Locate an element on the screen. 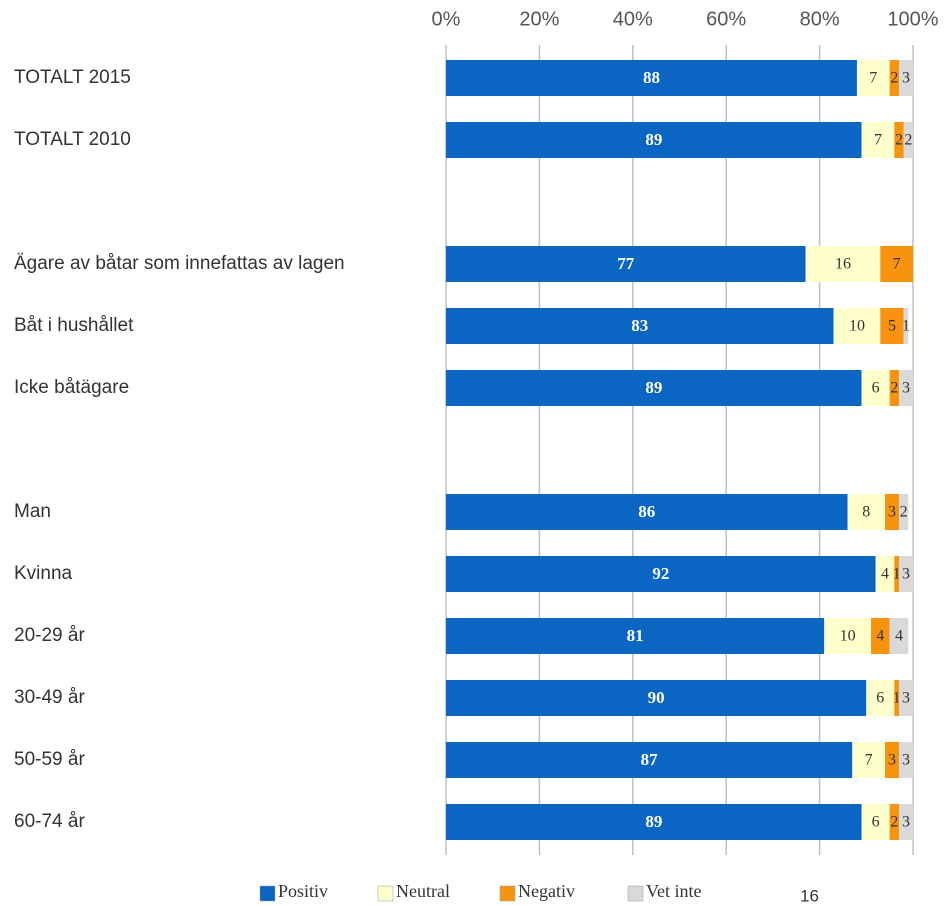 Image resolution: width=948 pixels, height=905 pixels. legend-label: Vet inte is located at coordinates (674, 891).